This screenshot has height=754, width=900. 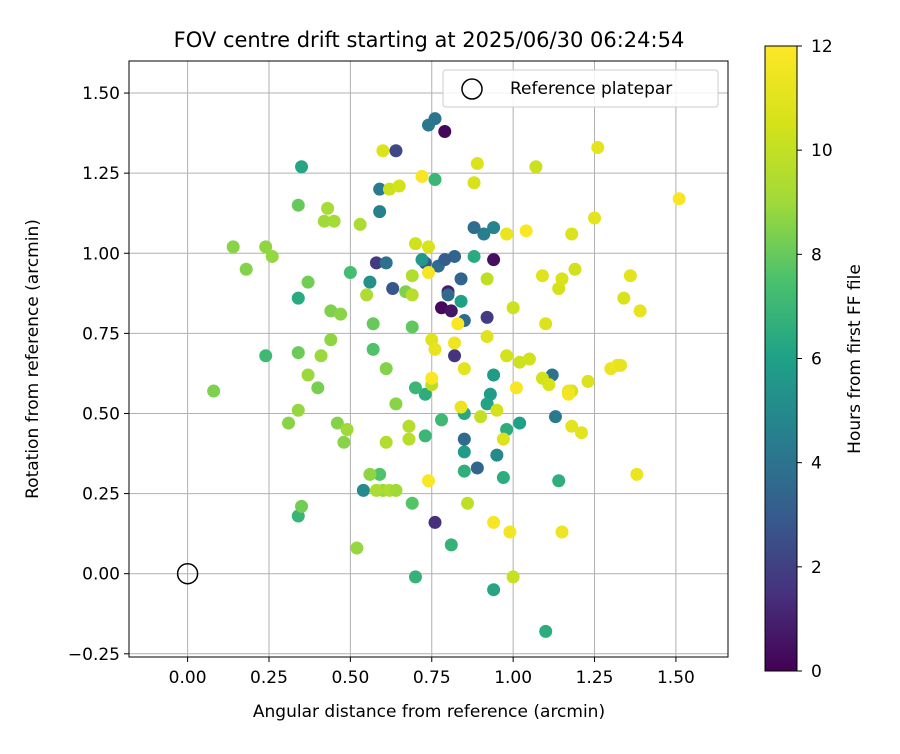 What do you see at coordinates (855, 359) in the screenshot?
I see `colorbar-label: Hours from first FF file` at bounding box center [855, 359].